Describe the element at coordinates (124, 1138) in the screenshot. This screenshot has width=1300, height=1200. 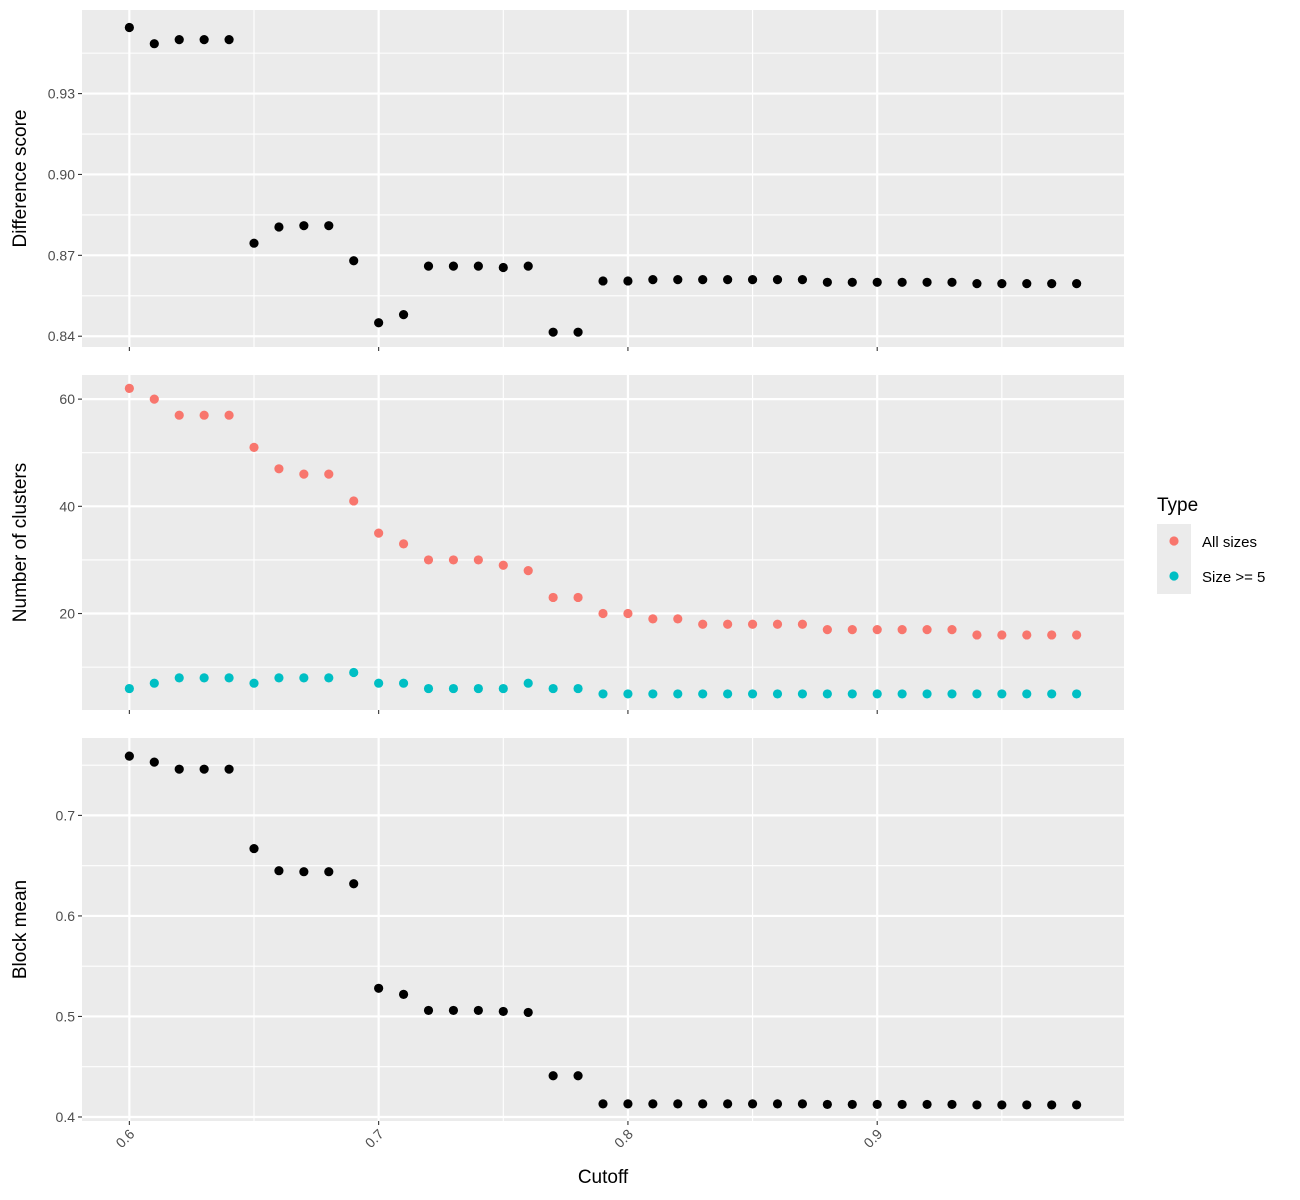
I see `x-tick-label: 0.6` at that location.